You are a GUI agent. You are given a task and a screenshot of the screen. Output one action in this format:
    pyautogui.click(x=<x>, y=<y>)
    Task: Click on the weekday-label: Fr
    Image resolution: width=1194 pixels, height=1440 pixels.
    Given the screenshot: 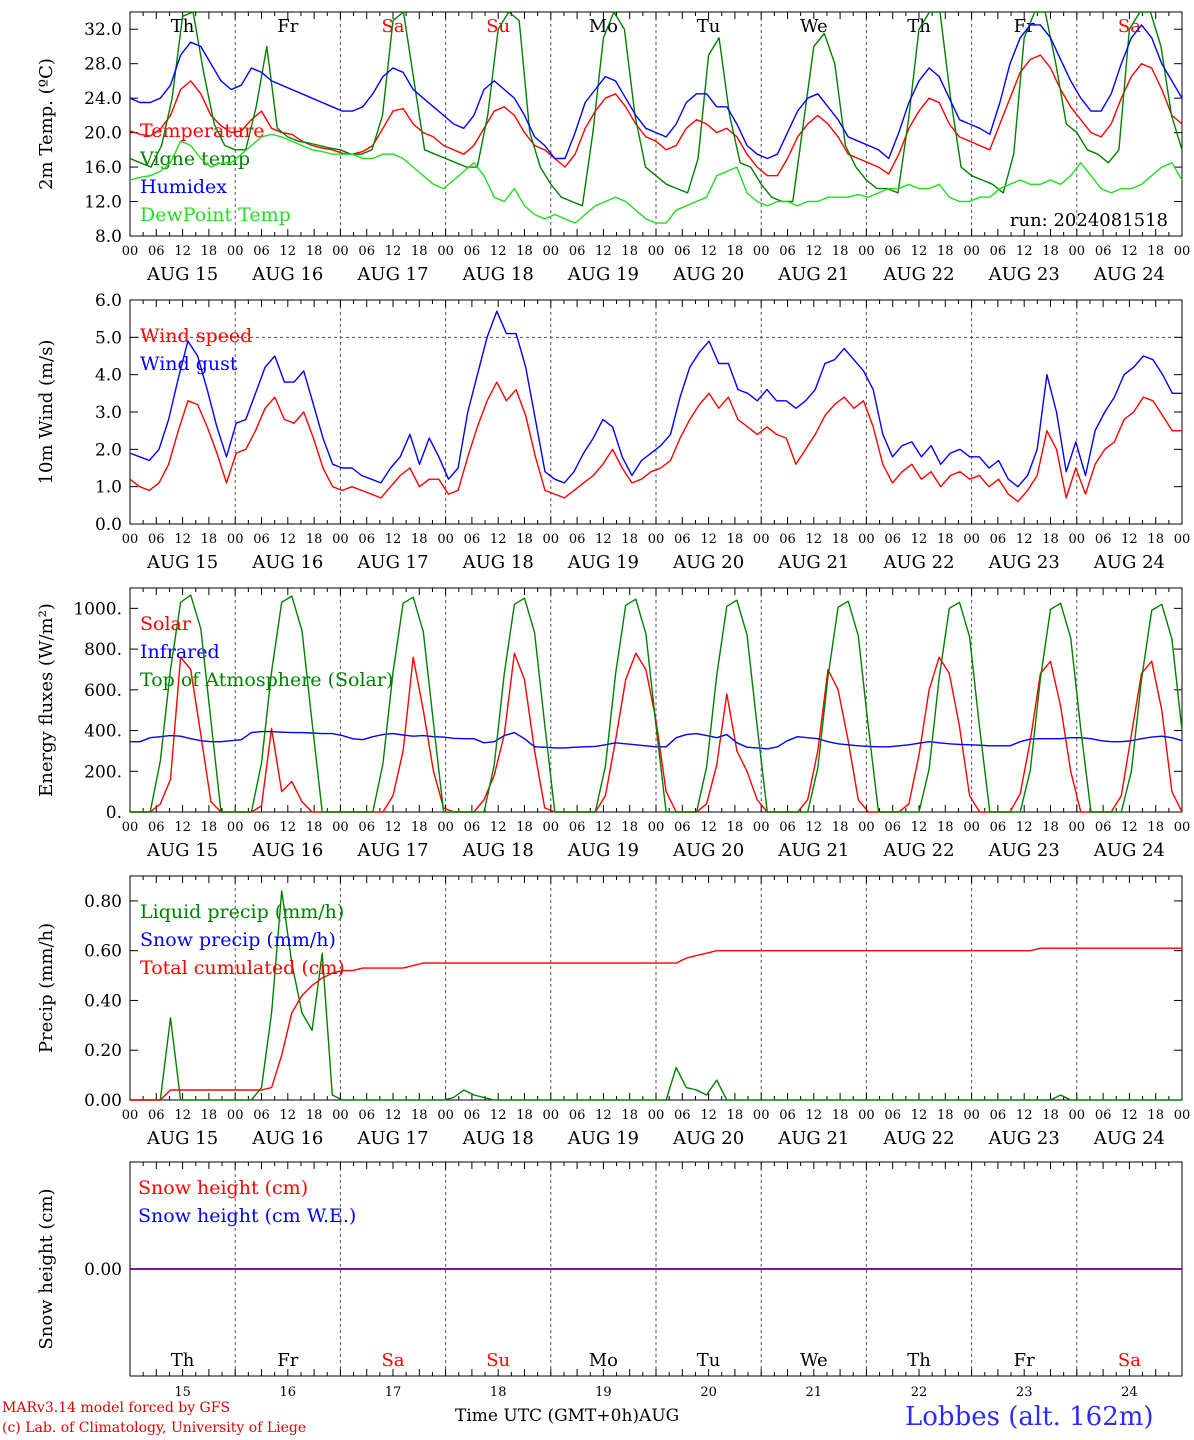 What is the action you would take?
    pyautogui.click(x=287, y=26)
    